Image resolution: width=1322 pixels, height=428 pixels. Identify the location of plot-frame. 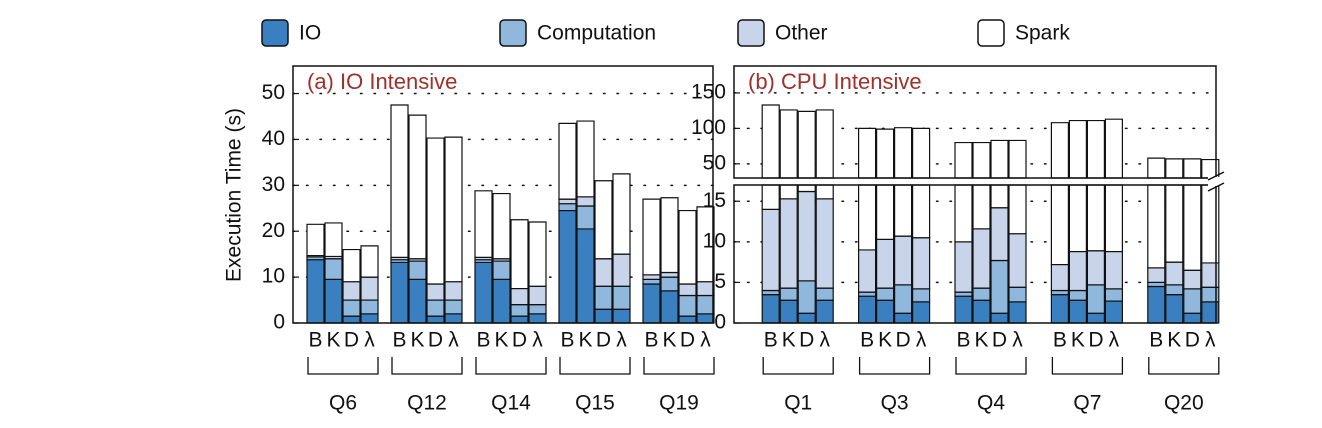
(975, 254).